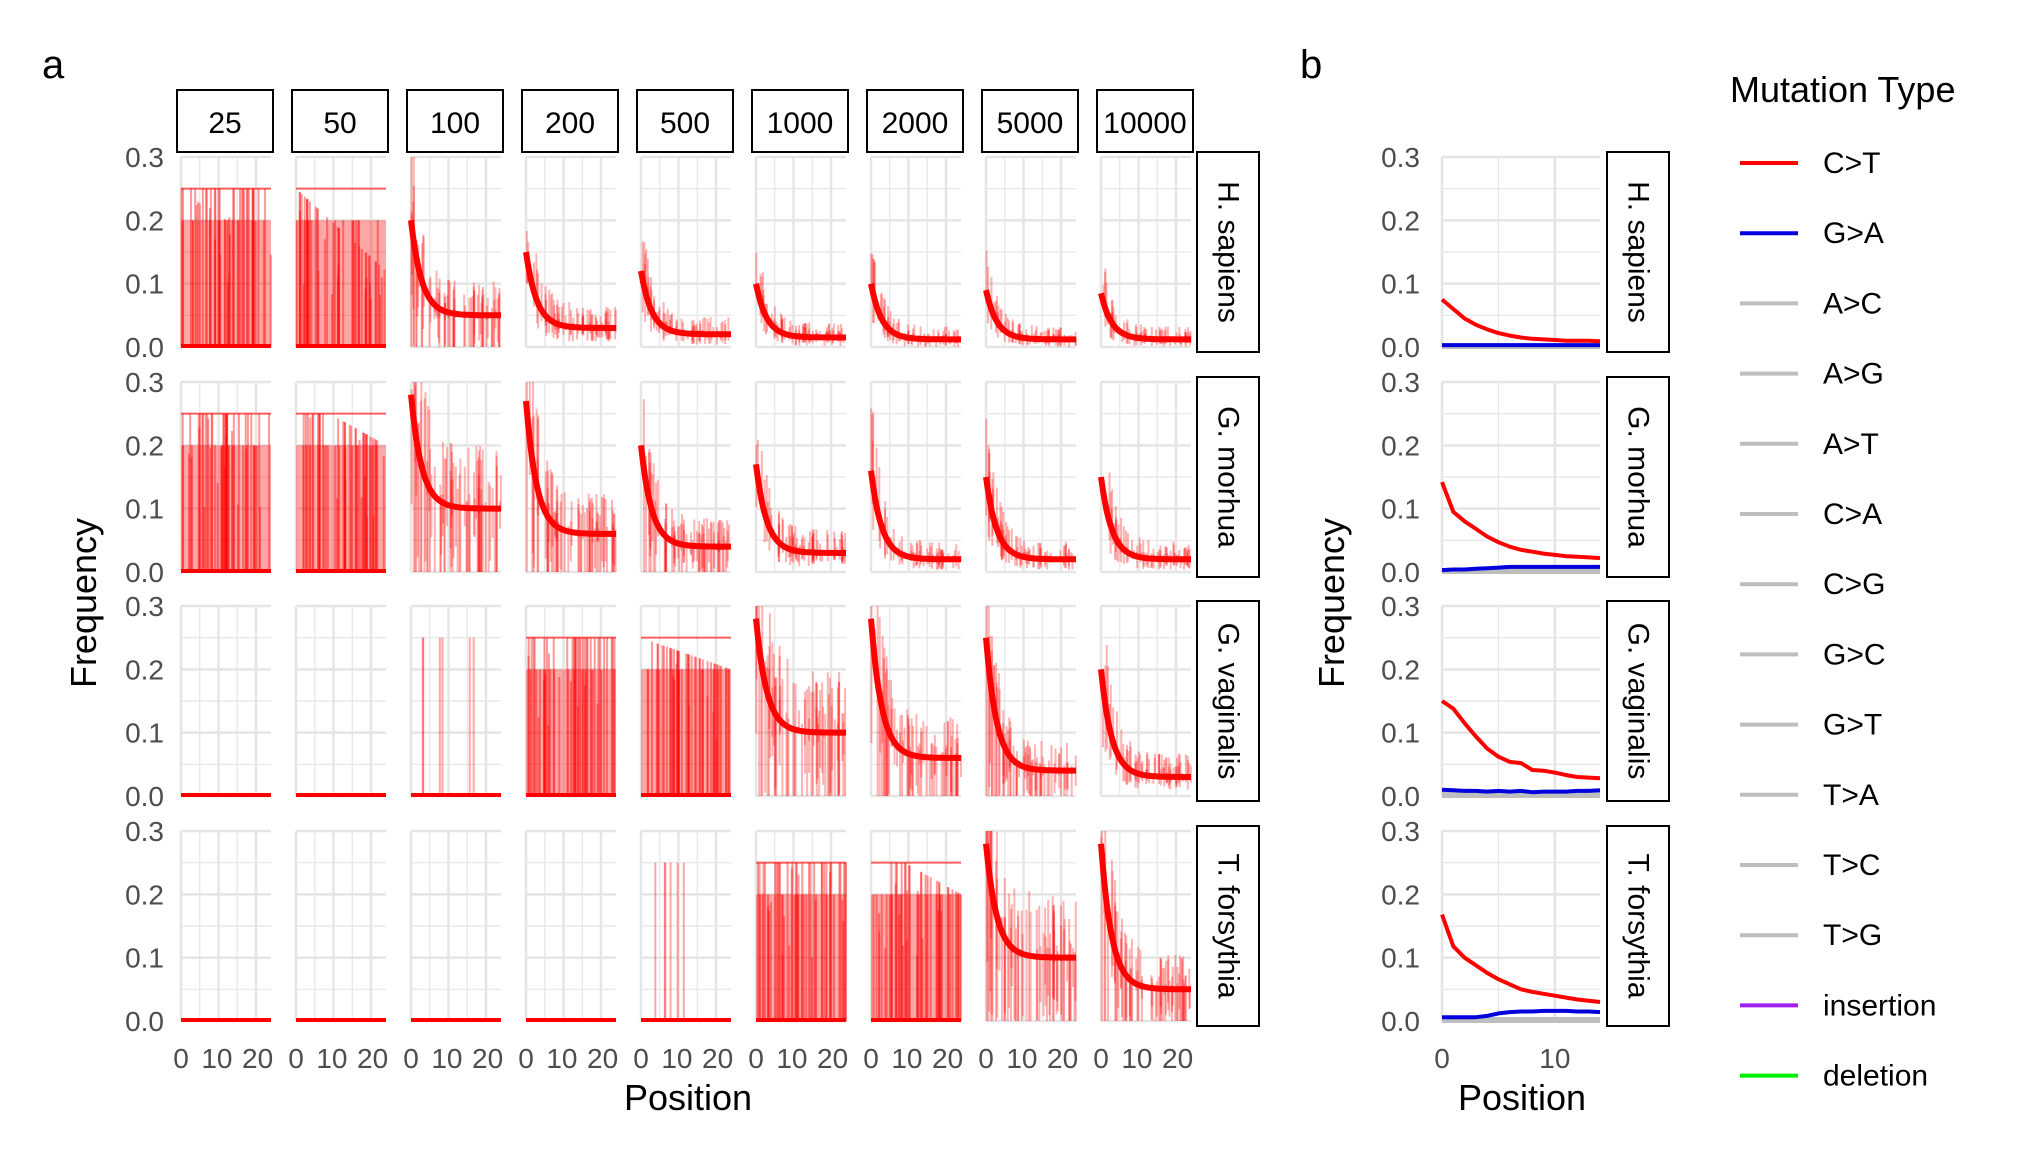 The image size is (2026, 1158). What do you see at coordinates (339, 123) in the screenshot?
I see `column-strip-label: 50` at bounding box center [339, 123].